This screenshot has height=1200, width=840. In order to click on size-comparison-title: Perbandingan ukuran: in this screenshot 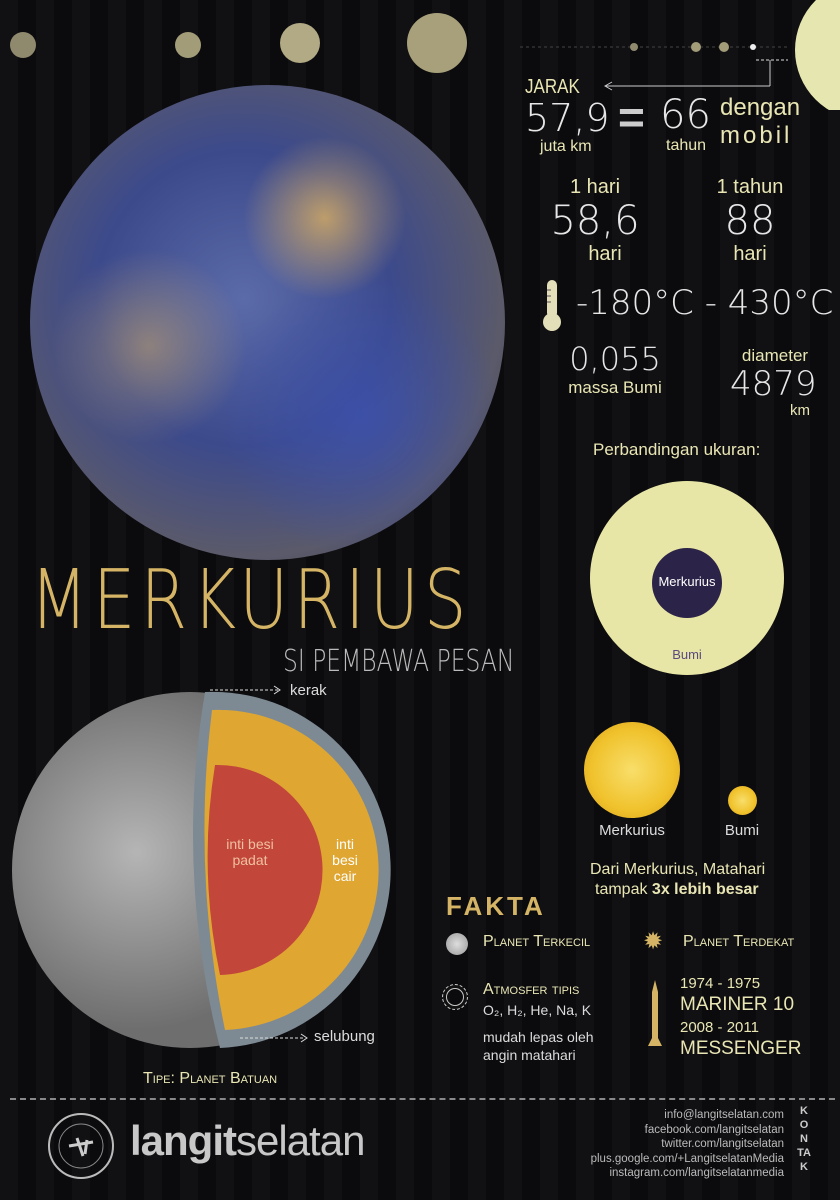, I will do `click(677, 449)`.